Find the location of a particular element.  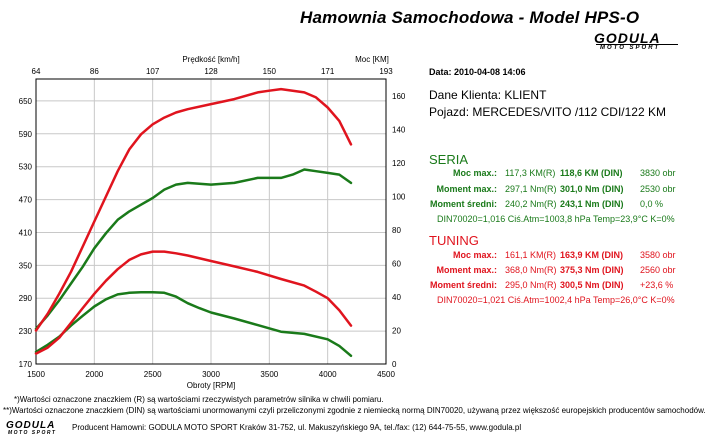

top-axis-label: Prędkość [km/h] is located at coordinates (210, 59).